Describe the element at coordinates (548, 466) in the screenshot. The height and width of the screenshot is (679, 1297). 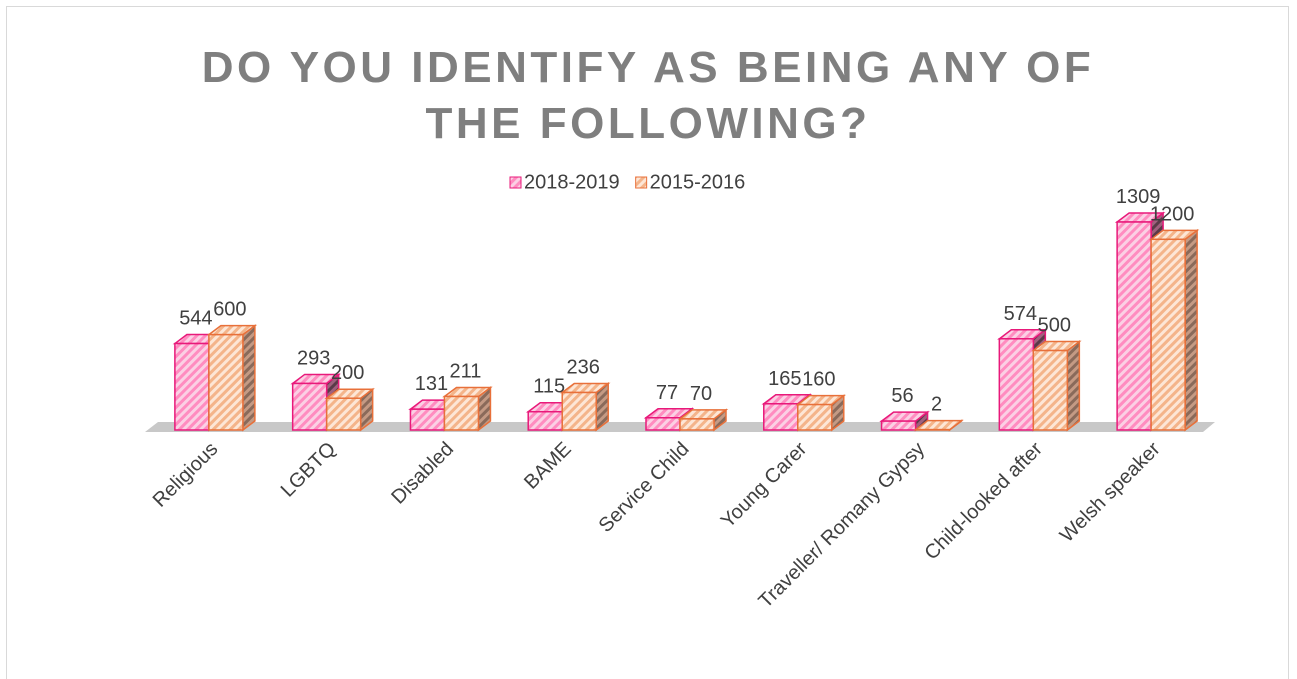
I see `x-tick-label: BAME` at that location.